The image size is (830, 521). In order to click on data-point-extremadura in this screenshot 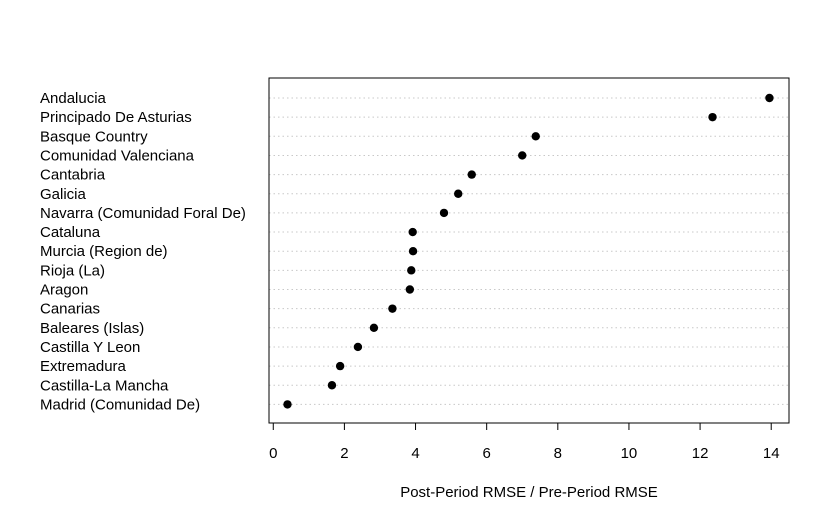, I will do `click(340, 366)`.